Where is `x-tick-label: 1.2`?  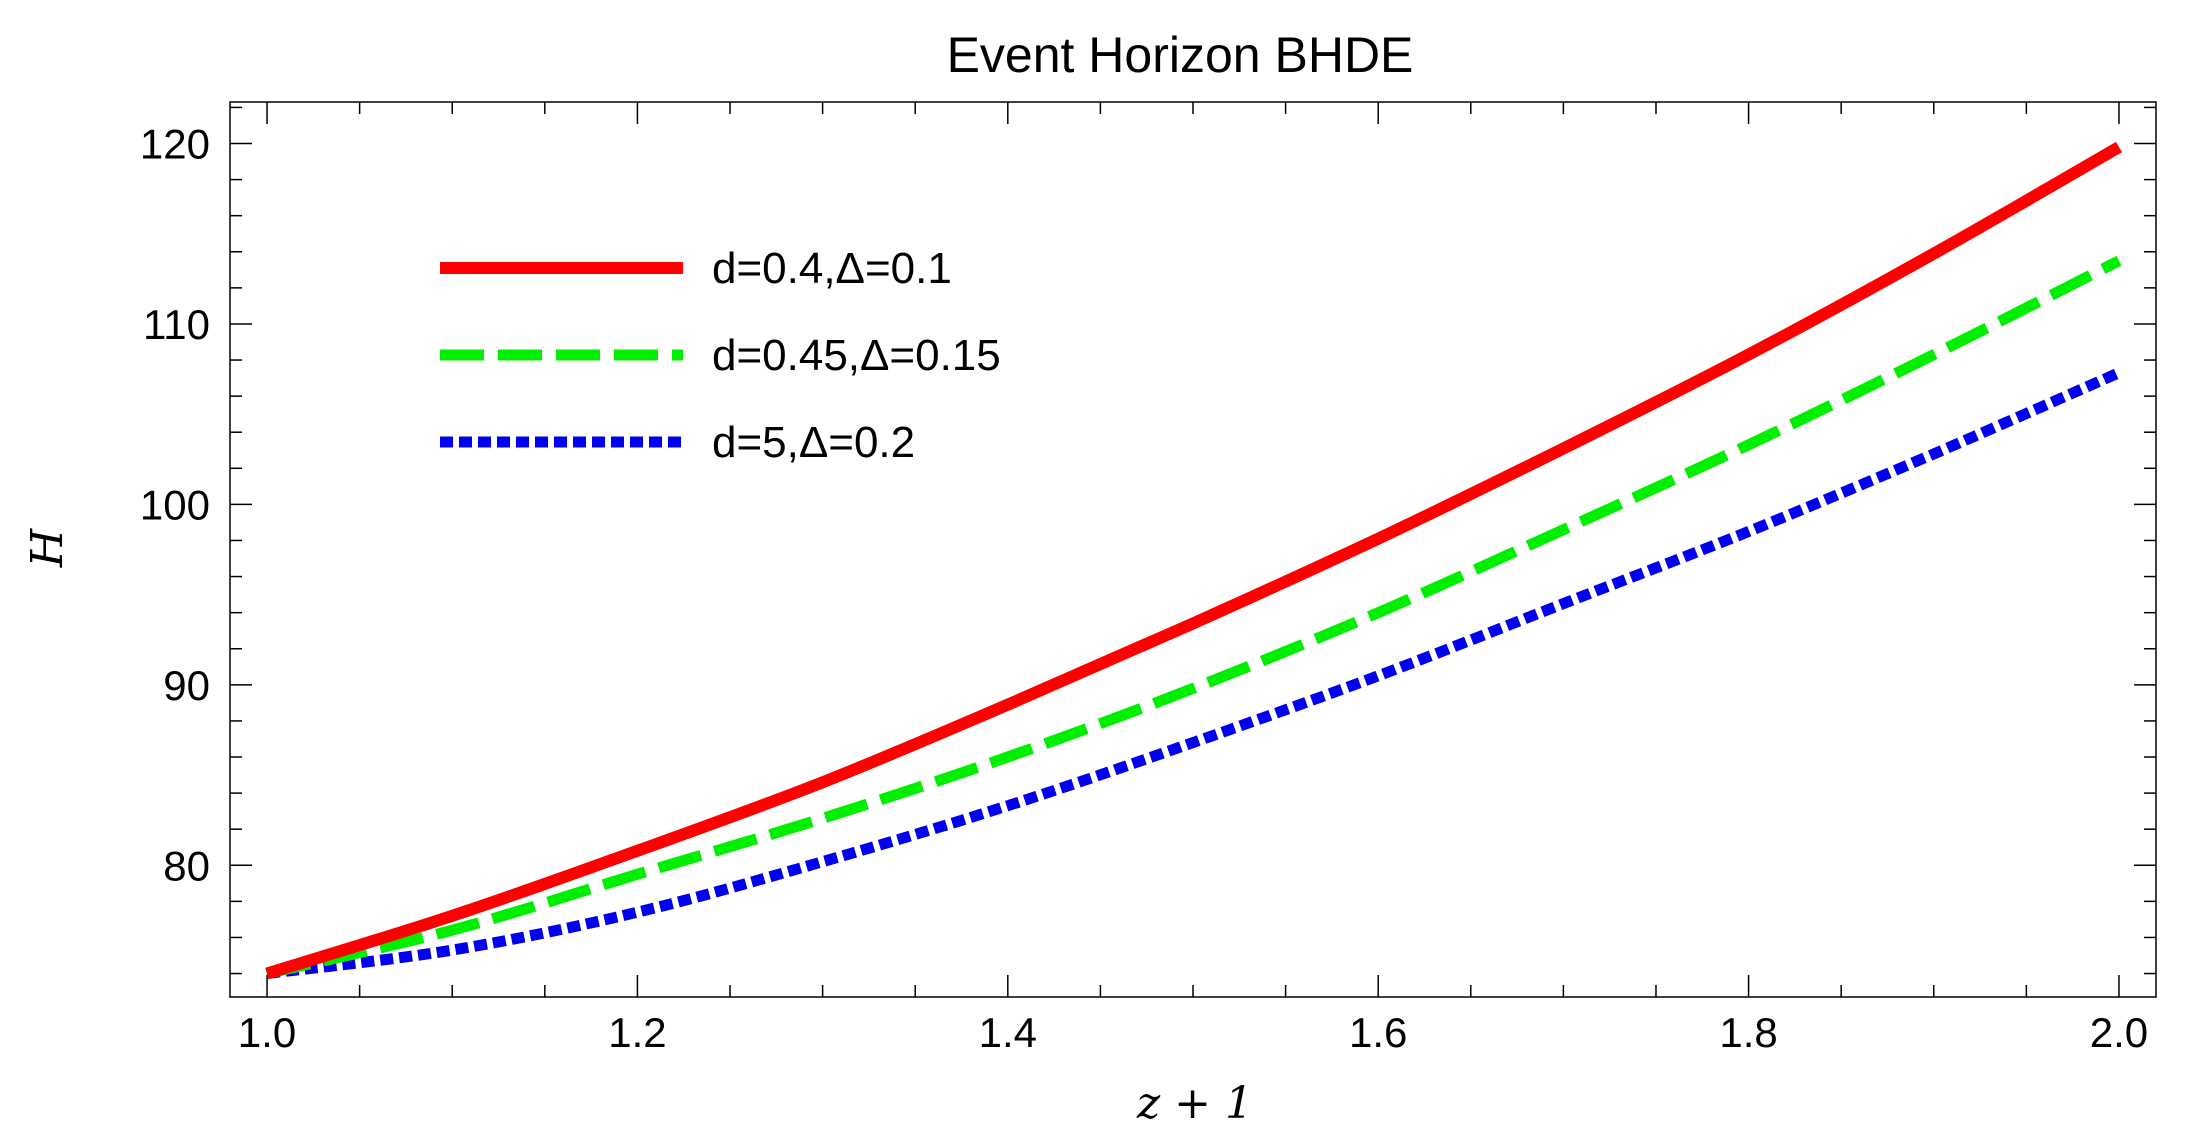
x-tick-label: 1.2 is located at coordinates (637, 1032).